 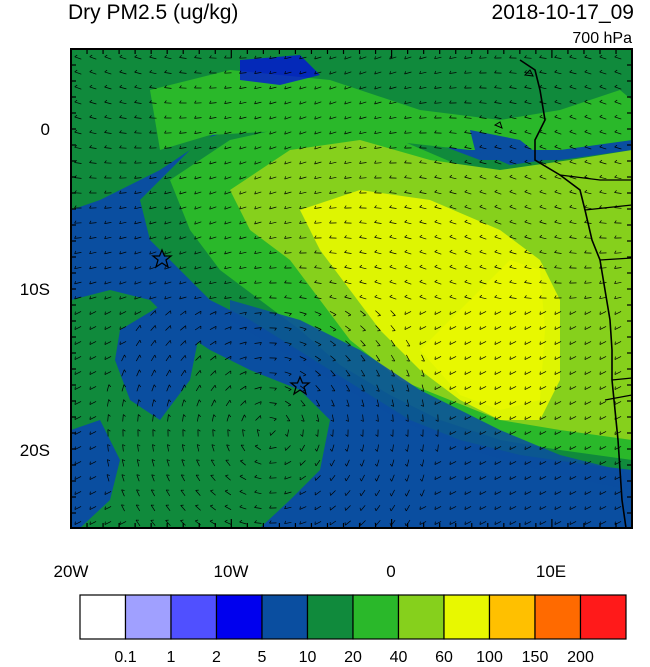 I want to click on lat-label-10s: 10S, so click(x=34, y=289).